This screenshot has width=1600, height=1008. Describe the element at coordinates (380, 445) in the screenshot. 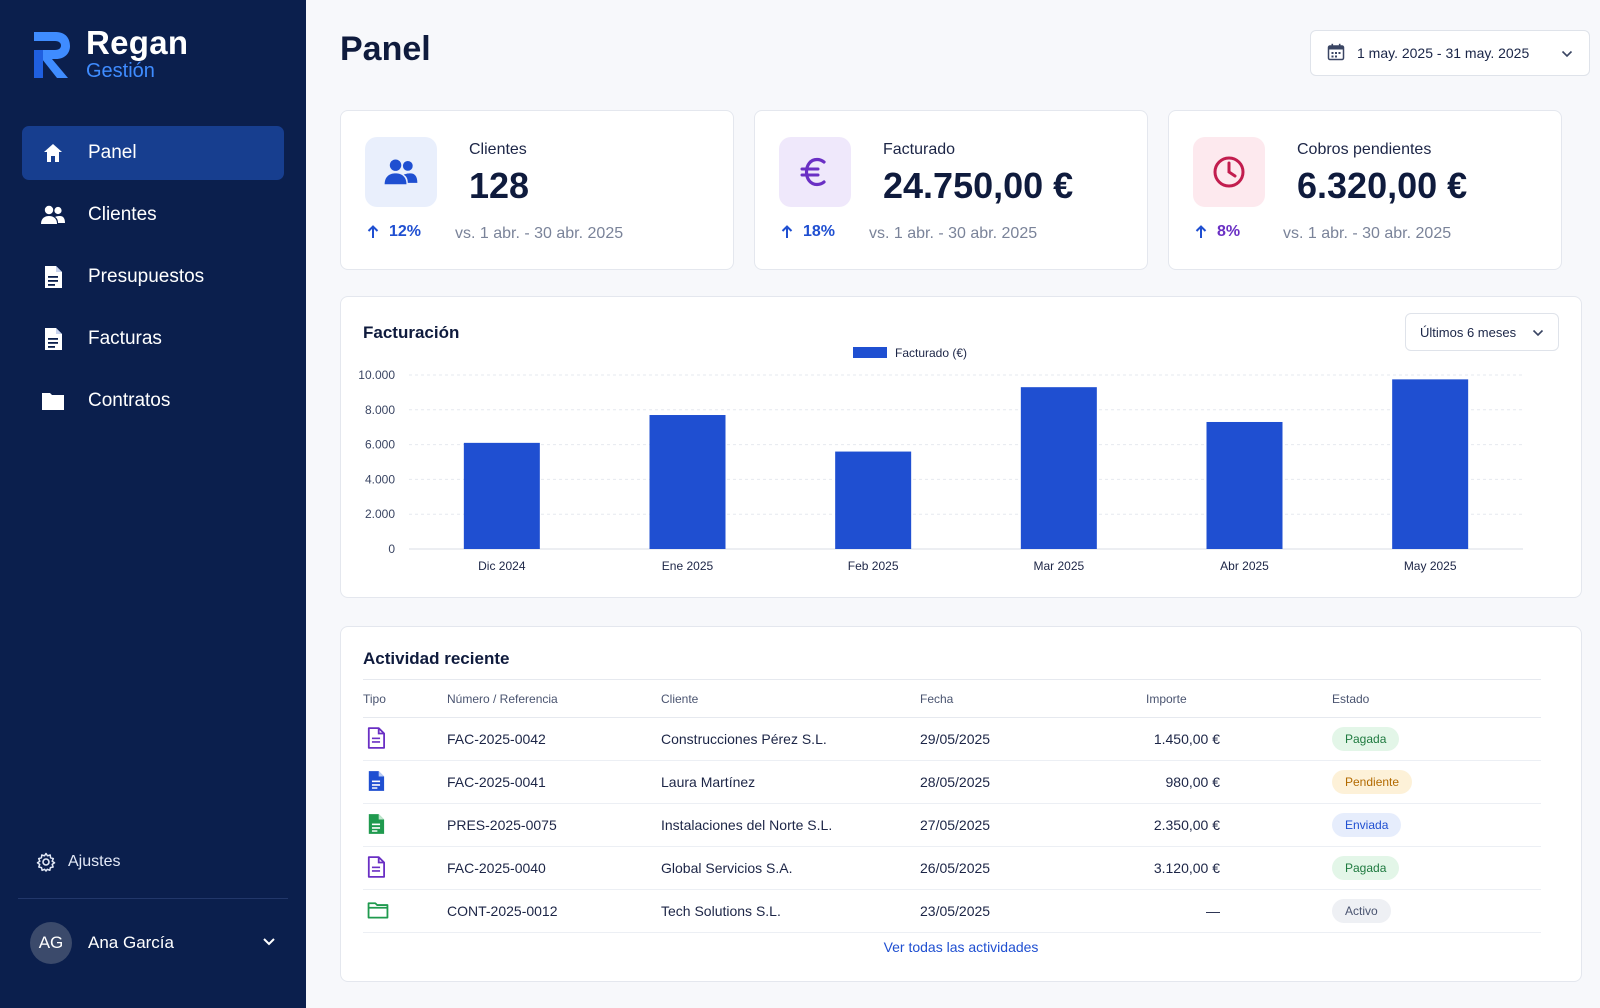

I see `y-tick-label: 6.000` at that location.